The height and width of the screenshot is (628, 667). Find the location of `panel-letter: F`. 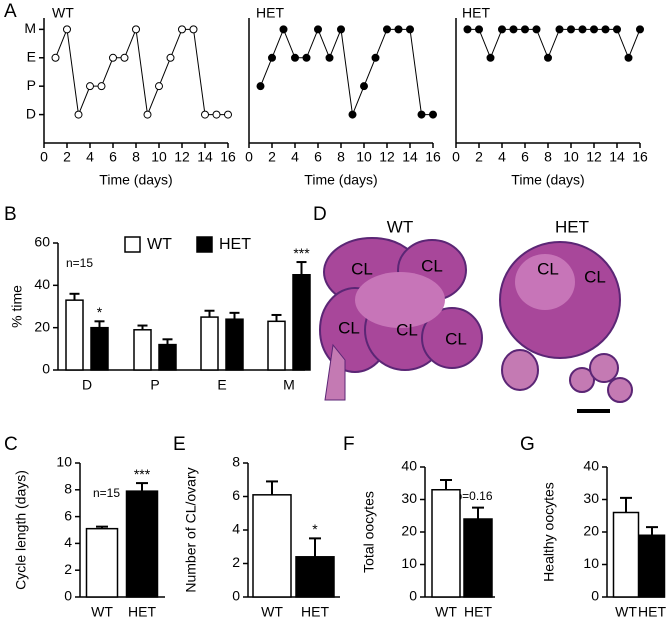

panel-letter: F is located at coordinates (349, 444).